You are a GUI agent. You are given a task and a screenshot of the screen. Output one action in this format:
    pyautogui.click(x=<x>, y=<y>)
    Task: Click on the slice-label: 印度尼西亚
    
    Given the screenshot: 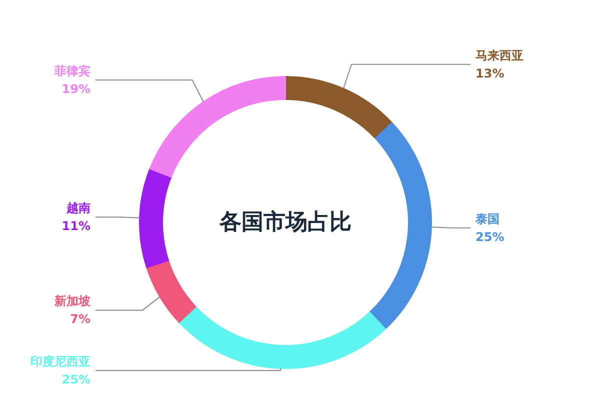 What is the action you would take?
    pyautogui.click(x=60, y=361)
    